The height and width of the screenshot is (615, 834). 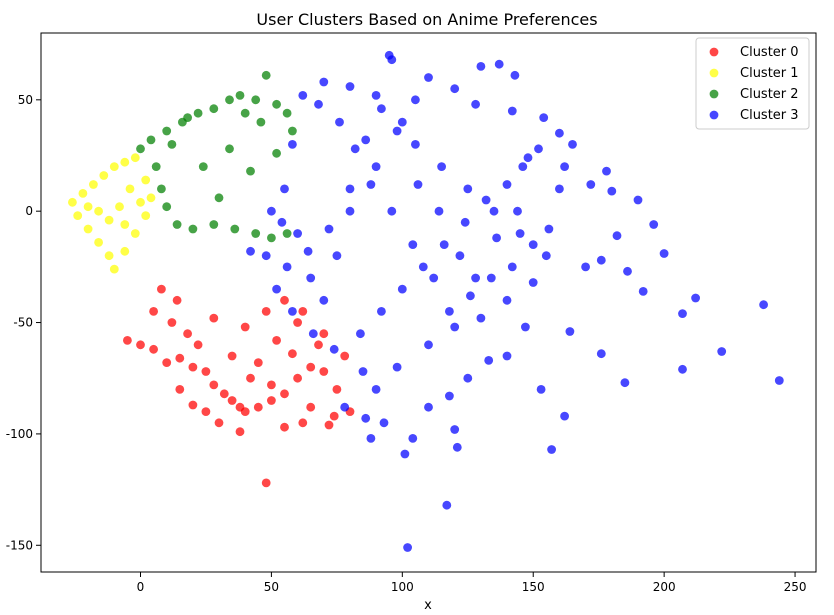 I want to click on legend-box, so click(x=752, y=83).